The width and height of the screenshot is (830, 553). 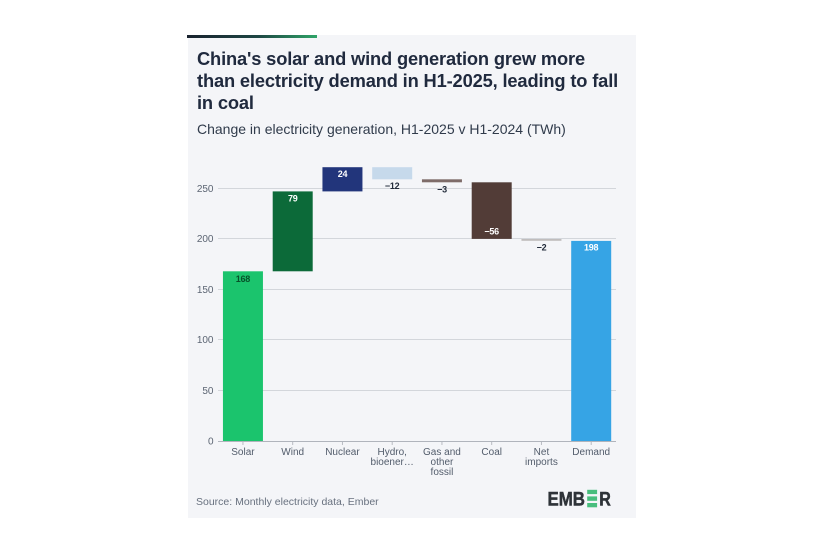 What do you see at coordinates (392, 186) in the screenshot?
I see `svg-text: −12` at bounding box center [392, 186].